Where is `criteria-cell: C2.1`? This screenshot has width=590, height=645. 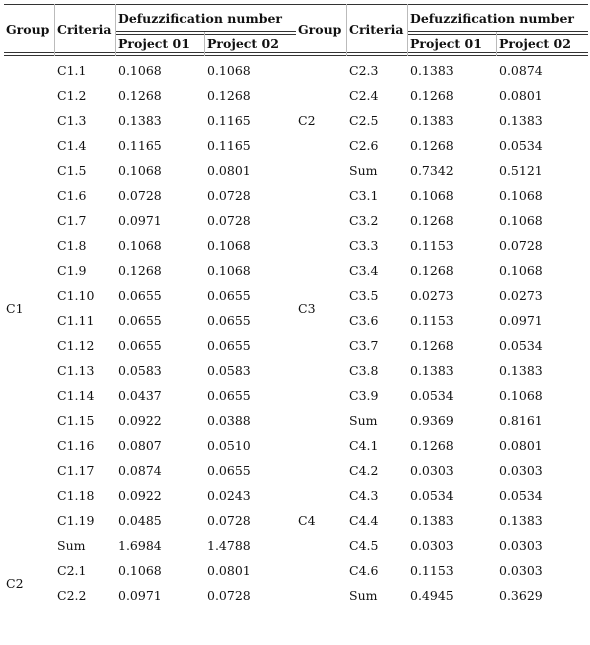 criteria-cell: C2.1 is located at coordinates (72, 570).